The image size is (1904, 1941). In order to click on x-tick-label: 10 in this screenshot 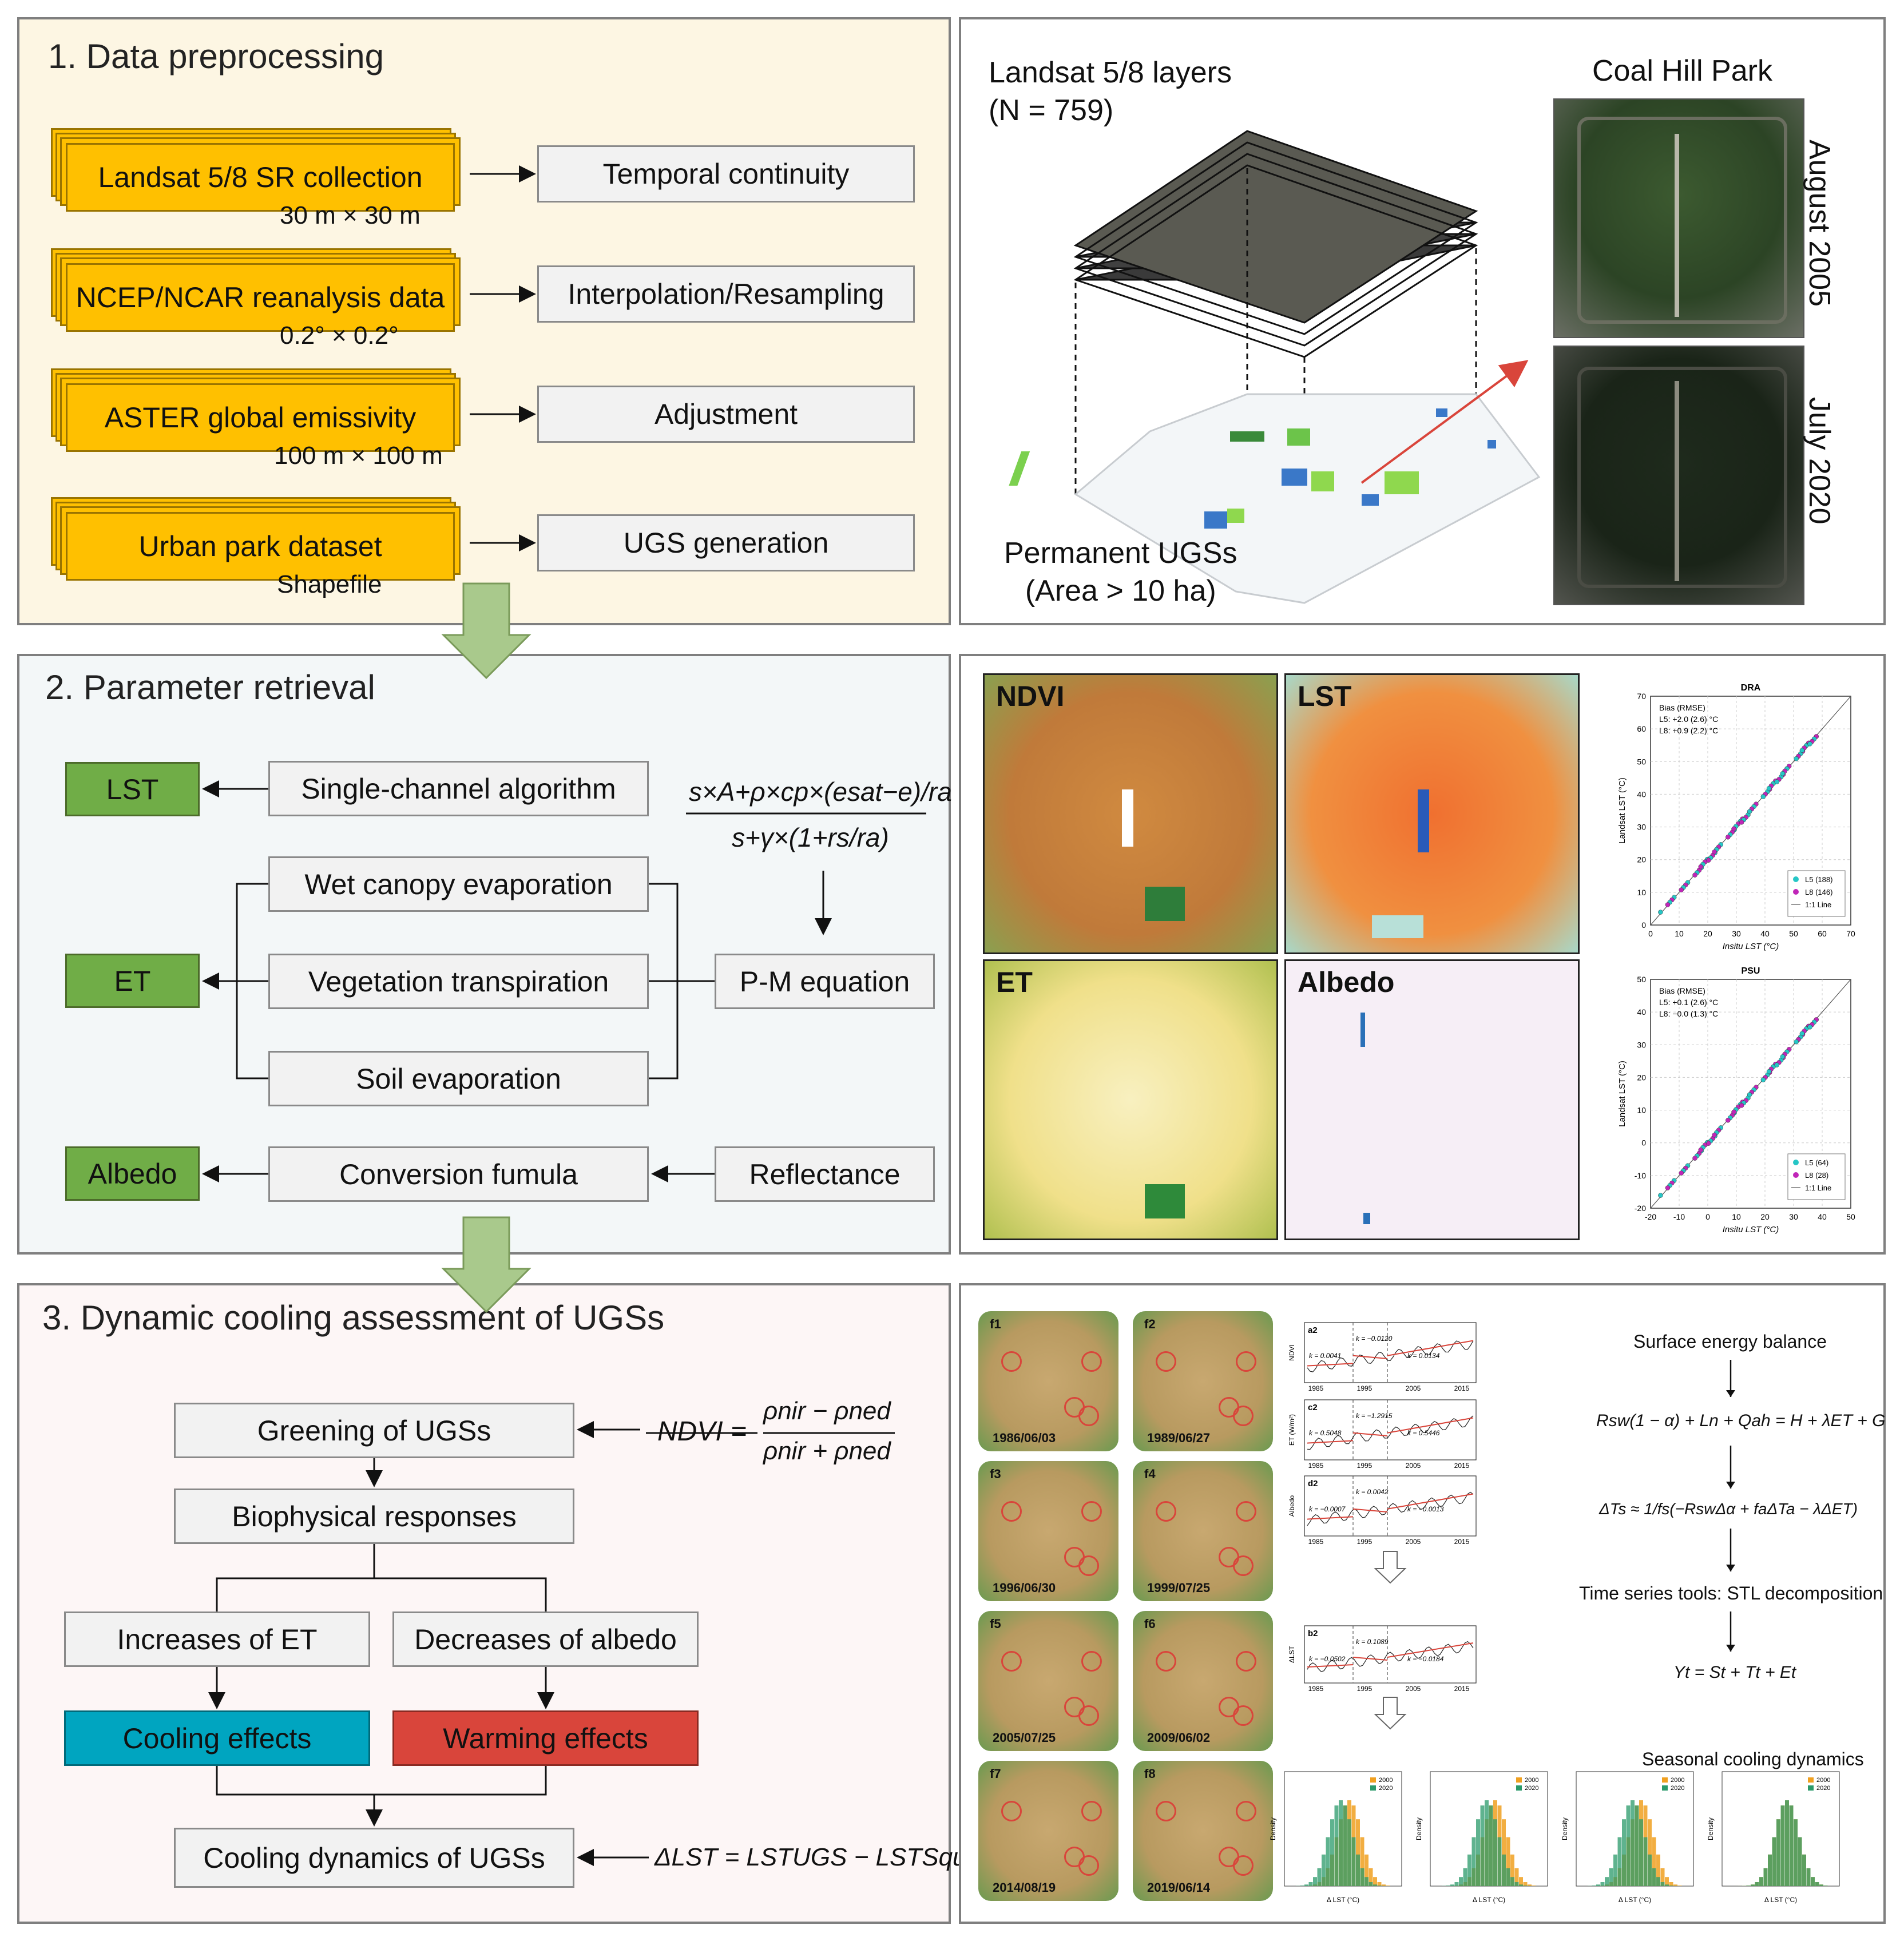, I will do `click(1679, 933)`.